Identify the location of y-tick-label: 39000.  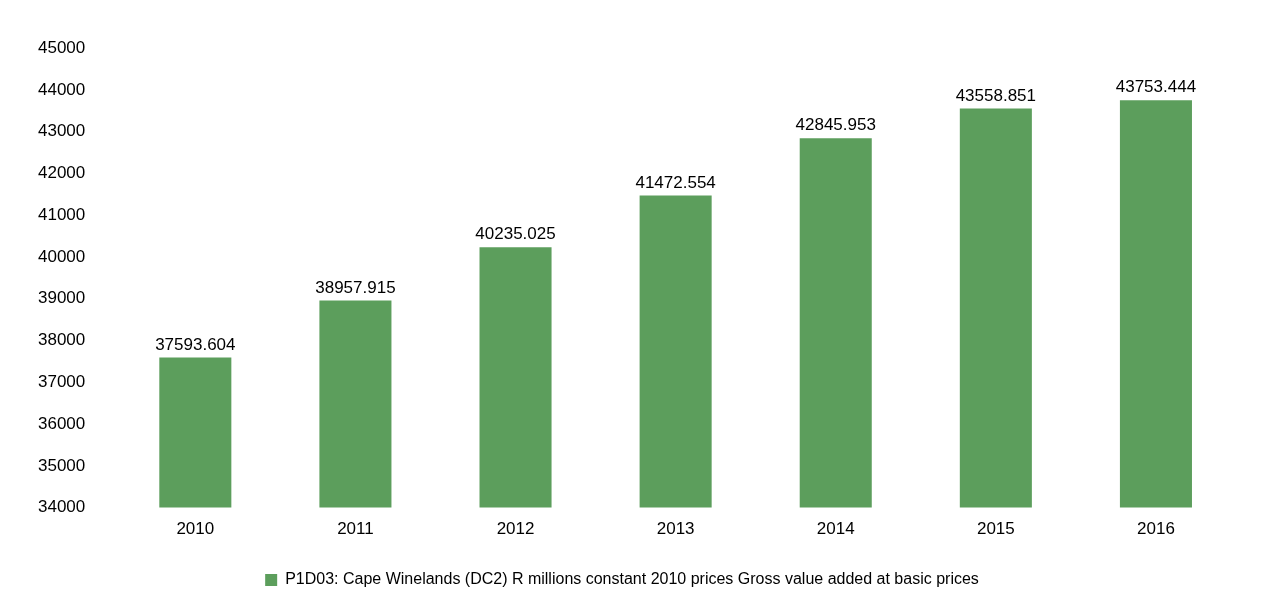
(61, 298).